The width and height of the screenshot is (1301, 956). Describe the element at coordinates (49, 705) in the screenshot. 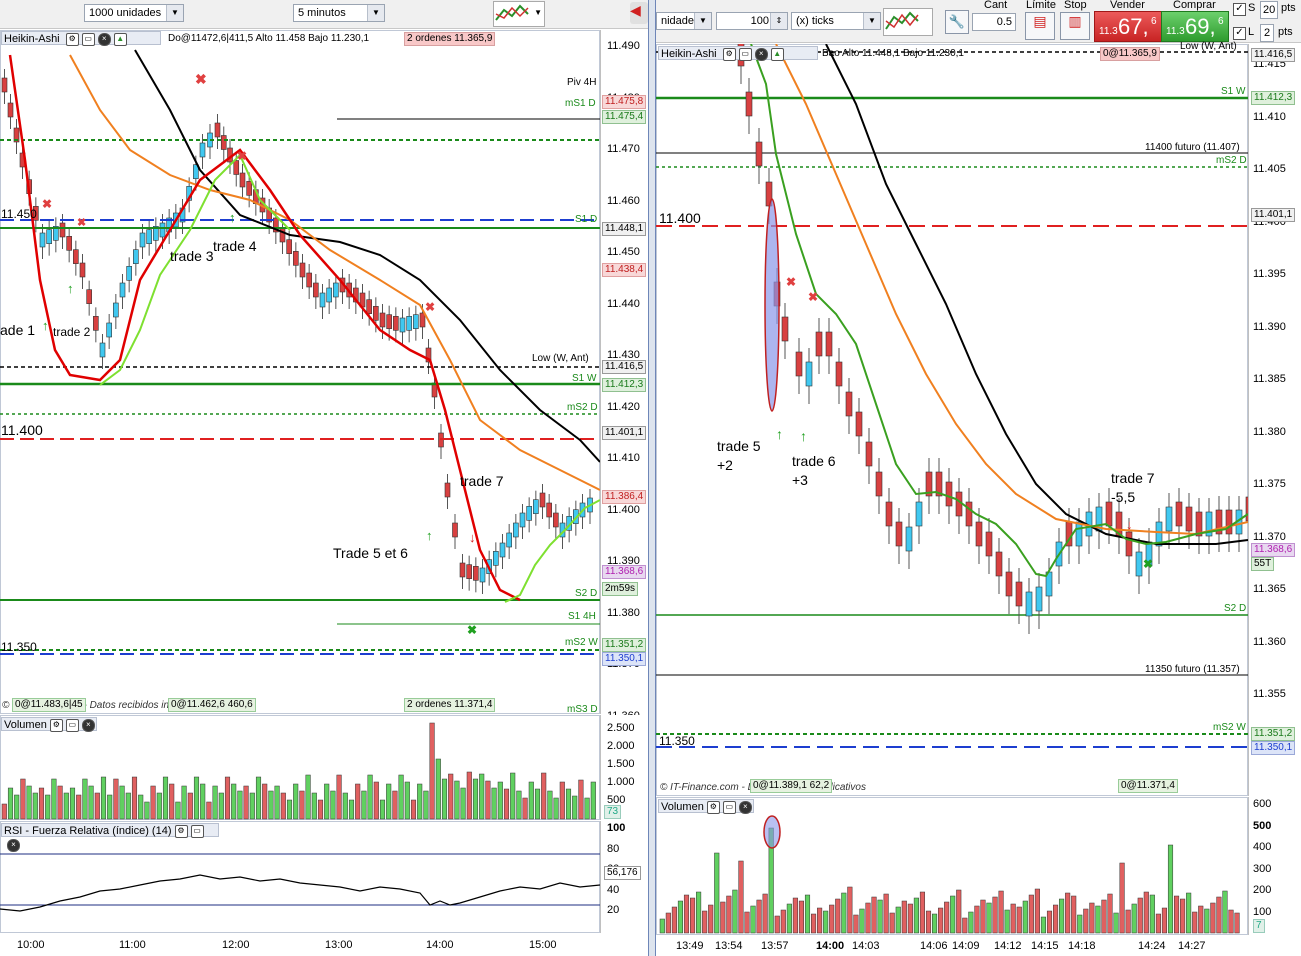

I see `order-box: 0@11.483,6|45` at that location.